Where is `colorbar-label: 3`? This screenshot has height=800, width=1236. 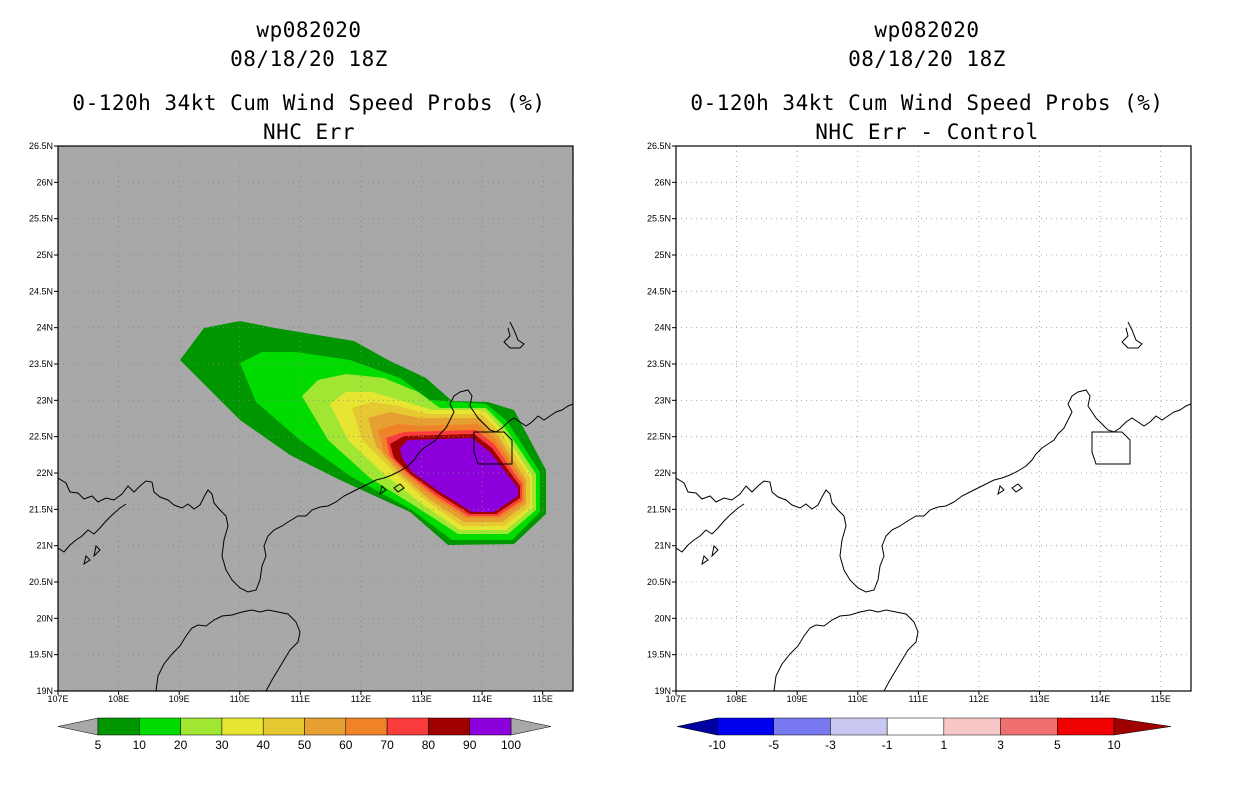
colorbar-label: 3 is located at coordinates (1000, 745).